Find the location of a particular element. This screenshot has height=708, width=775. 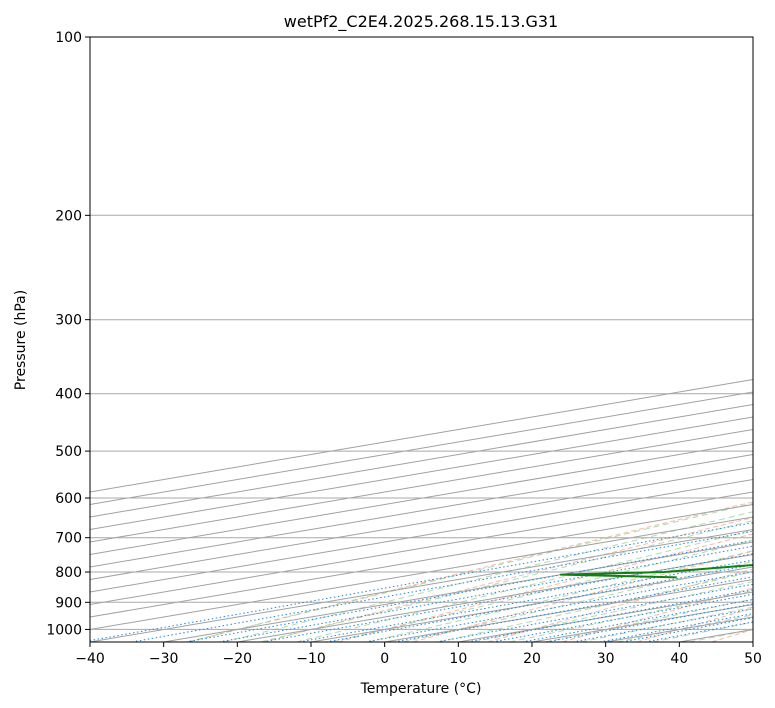

y-tick-label: 100 is located at coordinates (68, 38).